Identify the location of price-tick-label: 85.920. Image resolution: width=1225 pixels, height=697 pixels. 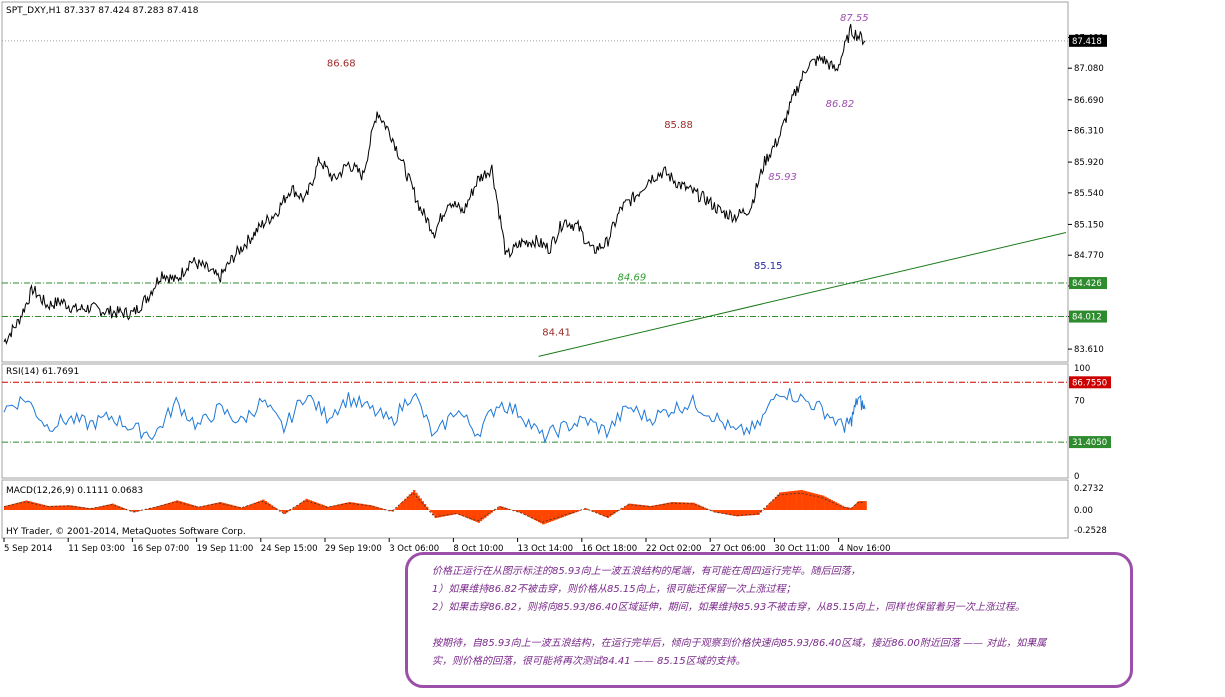
(1089, 163).